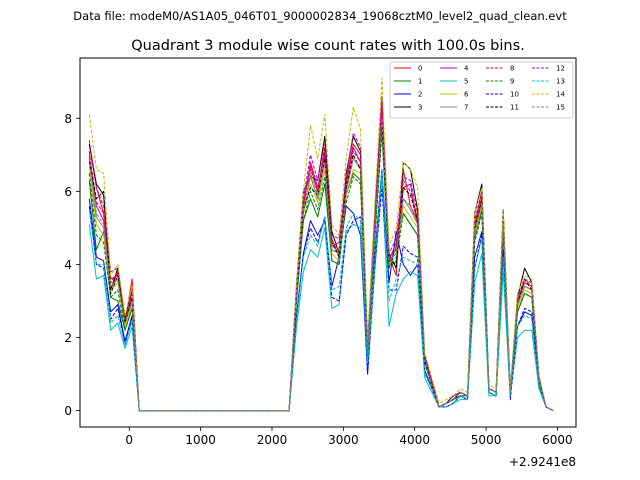  I want to click on x-axis-offset-label: +2.9241e8, so click(542, 462).